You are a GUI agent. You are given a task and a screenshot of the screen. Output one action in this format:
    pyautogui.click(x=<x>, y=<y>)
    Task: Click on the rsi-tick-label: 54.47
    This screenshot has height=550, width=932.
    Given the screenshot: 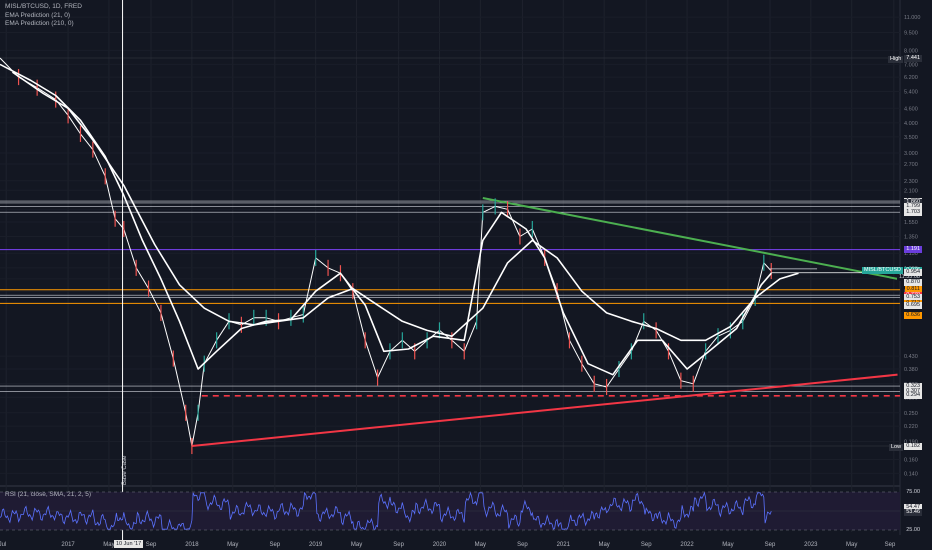 What is the action you would take?
    pyautogui.click(x=913, y=508)
    